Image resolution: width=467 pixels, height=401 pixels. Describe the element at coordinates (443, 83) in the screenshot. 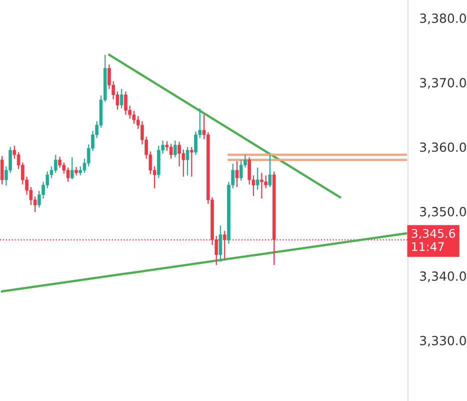

I see `y-tick-label: 3,370.0` at that location.